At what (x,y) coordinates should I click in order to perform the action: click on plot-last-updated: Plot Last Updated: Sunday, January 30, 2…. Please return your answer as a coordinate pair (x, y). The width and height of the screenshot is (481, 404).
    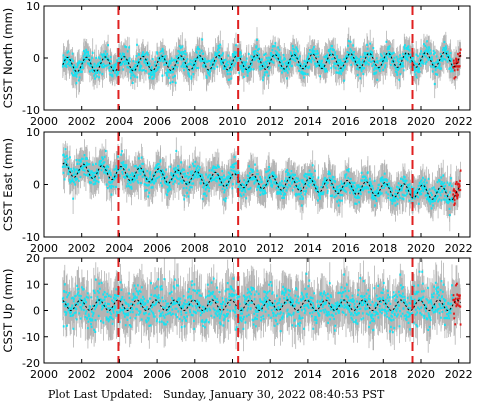
    Looking at the image, I should click on (216, 394).